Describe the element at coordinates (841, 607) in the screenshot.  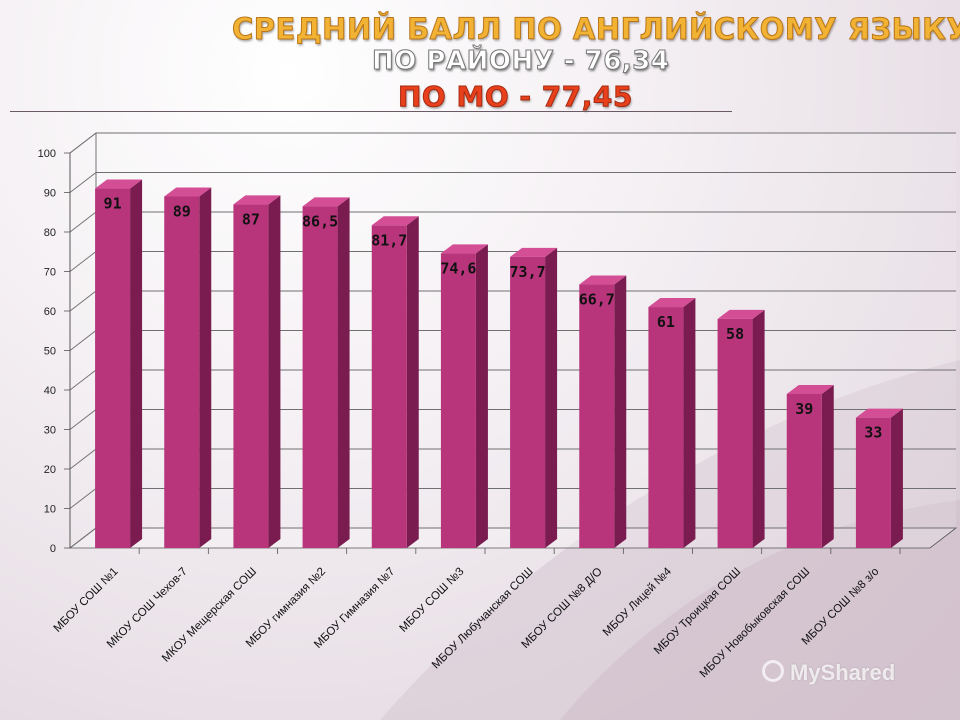
I see `x-category-label: МБОУ СОШ №8 з/о` at that location.